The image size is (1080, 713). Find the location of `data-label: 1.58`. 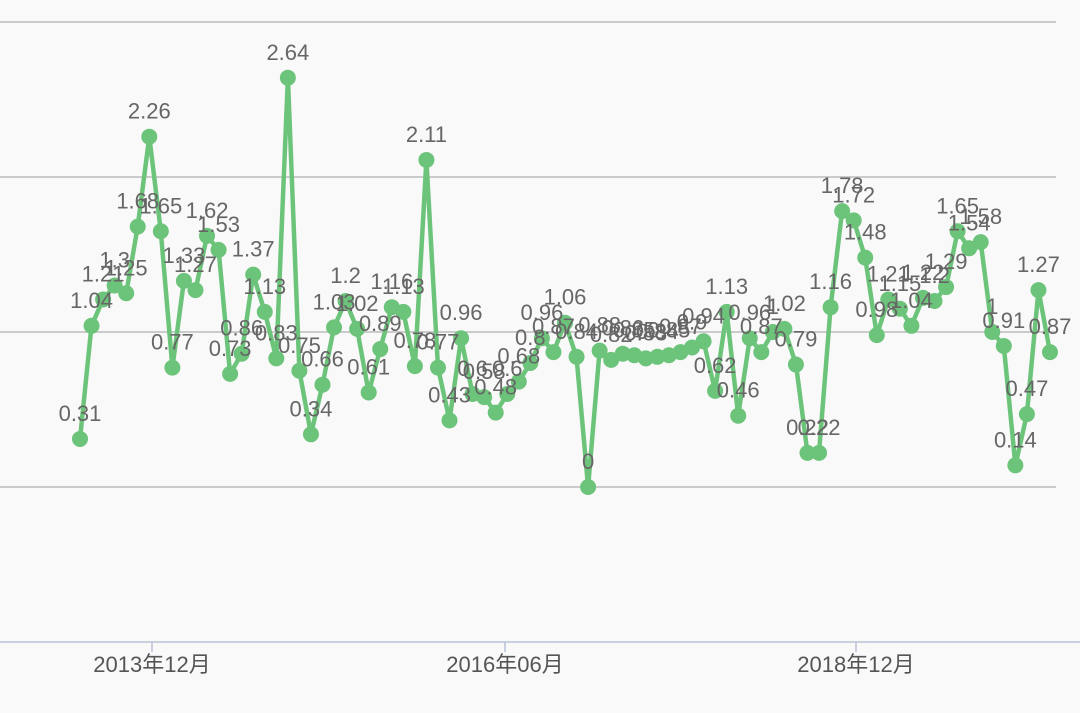

data-label: 1.58 is located at coordinates (980, 216).